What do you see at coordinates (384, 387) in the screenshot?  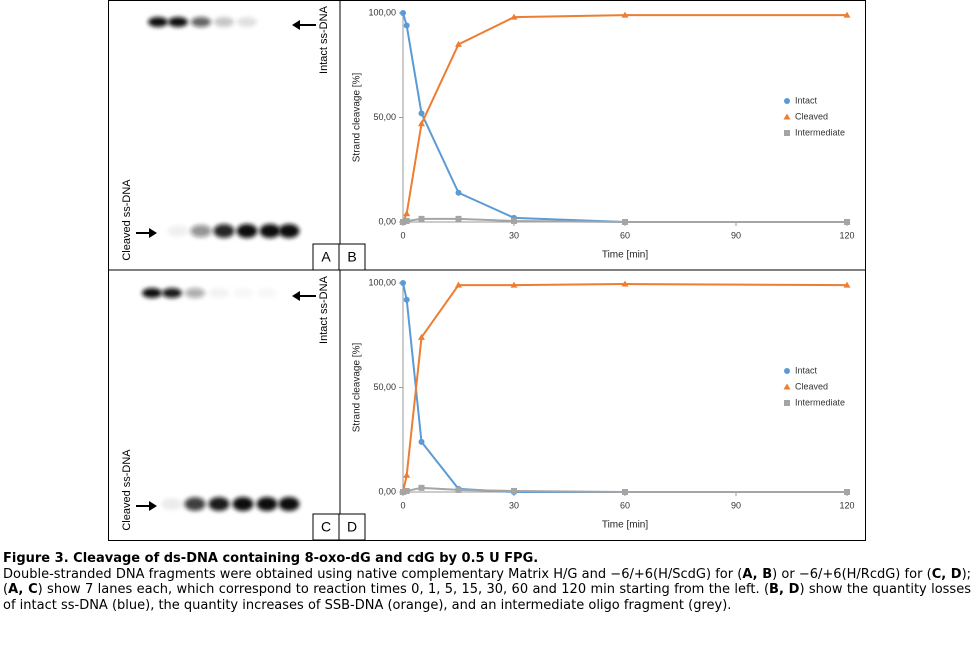 I see `y-tick-label: 50,00` at bounding box center [384, 387].